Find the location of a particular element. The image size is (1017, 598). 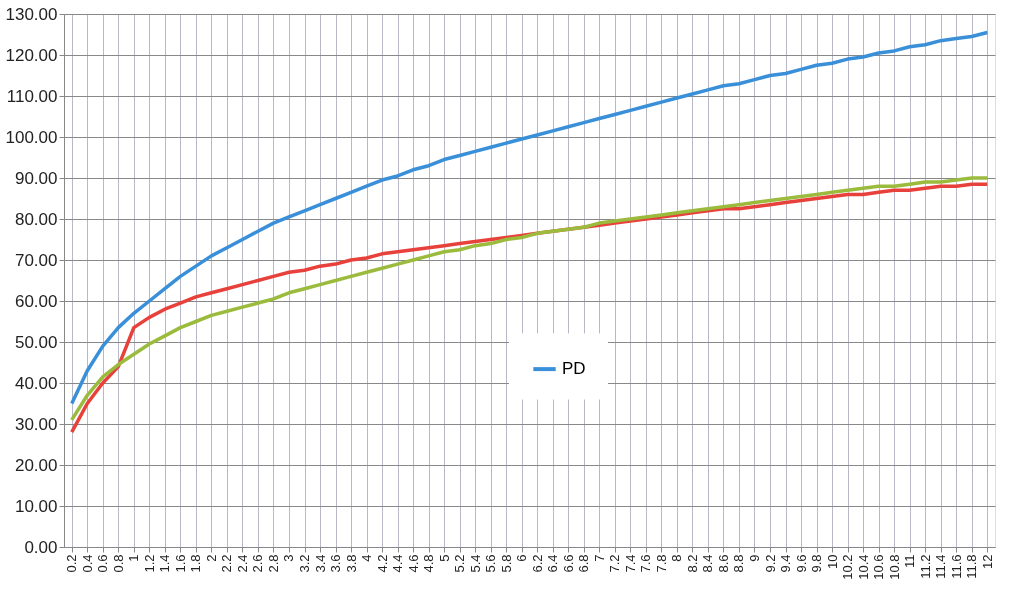

x-tick-label: 2.8 is located at coordinates (273, 563).